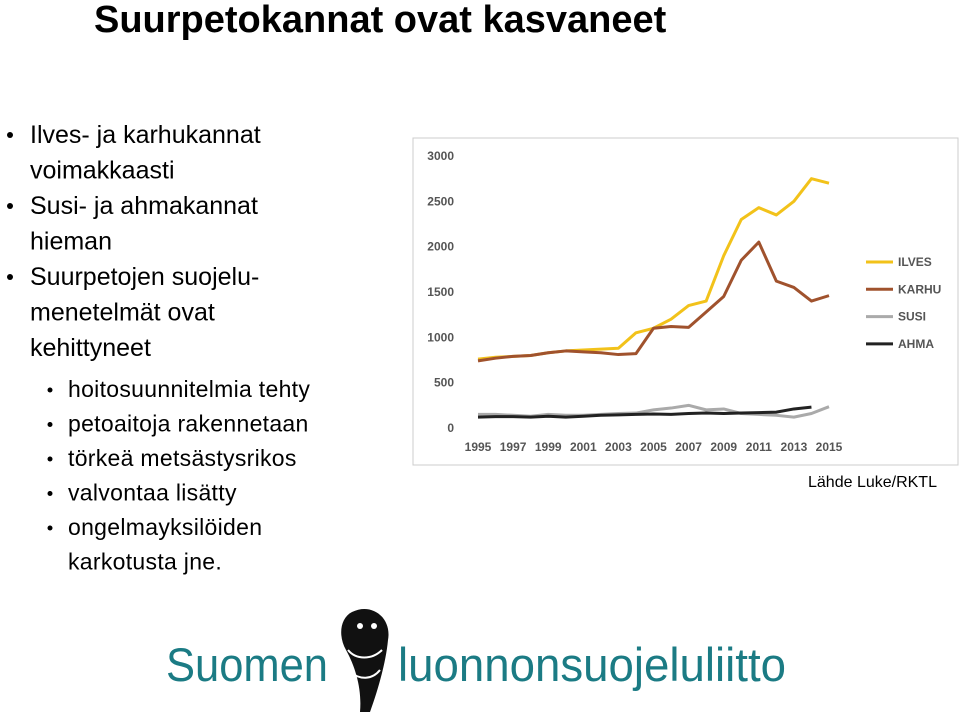  Describe the element at coordinates (450, 428) in the screenshot. I see `y-tick-label: 0` at that location.